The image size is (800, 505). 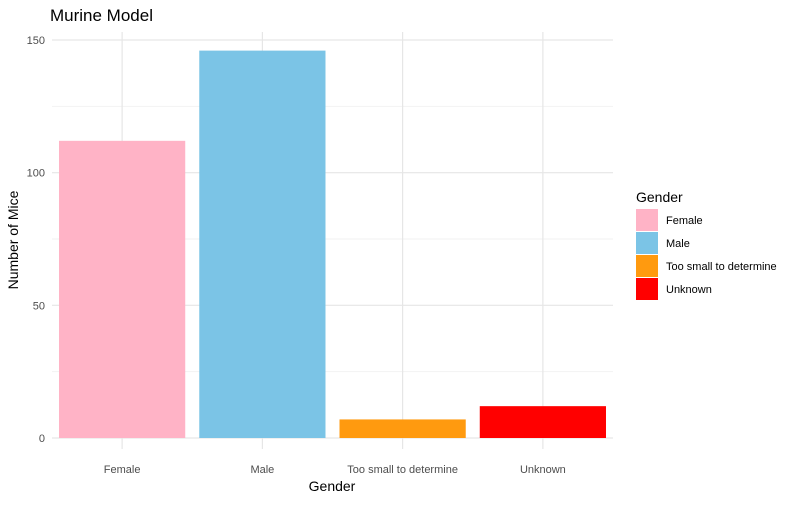 I want to click on bar-male, so click(x=262, y=244).